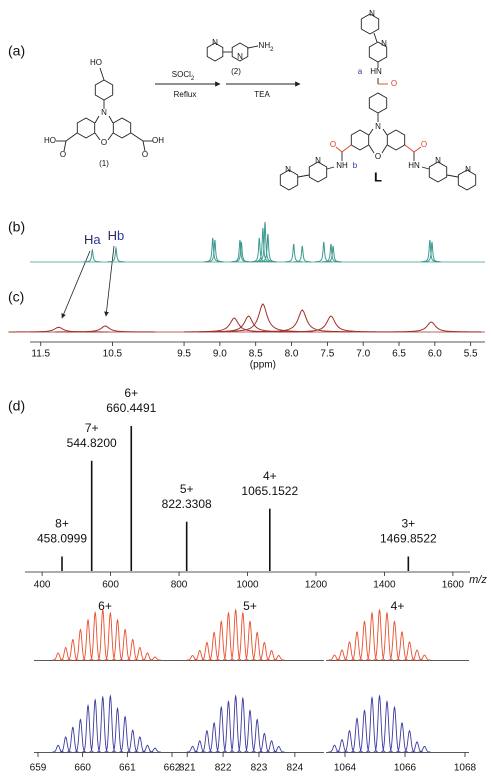  Describe the element at coordinates (259, 768) in the screenshot. I see `x-tick-label: 823` at that location.